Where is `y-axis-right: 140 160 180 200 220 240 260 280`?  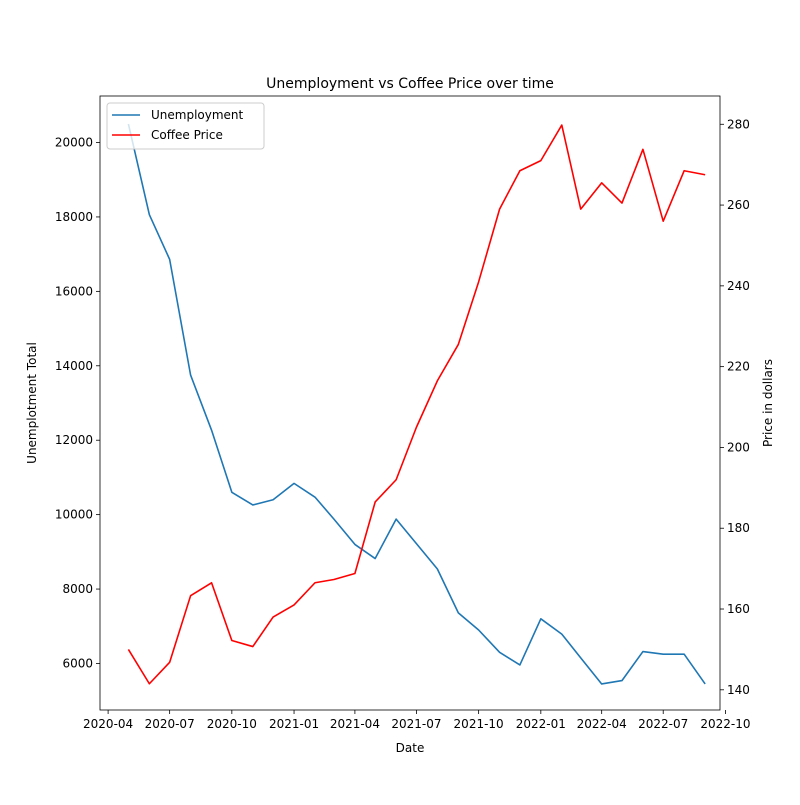
y-axis-right: 140 160 180 200 220 240 260 280 is located at coordinates (735, 407).